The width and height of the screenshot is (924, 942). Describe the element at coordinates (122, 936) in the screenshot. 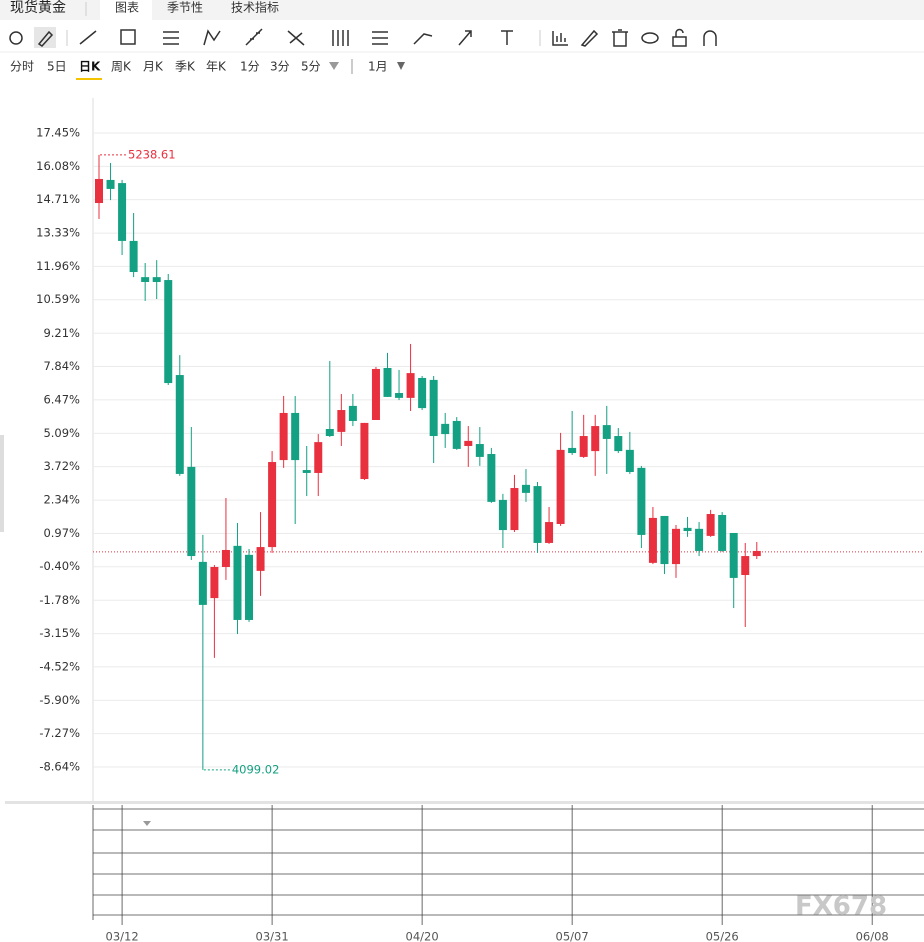

I see `x-tick-label: 03/12` at that location.